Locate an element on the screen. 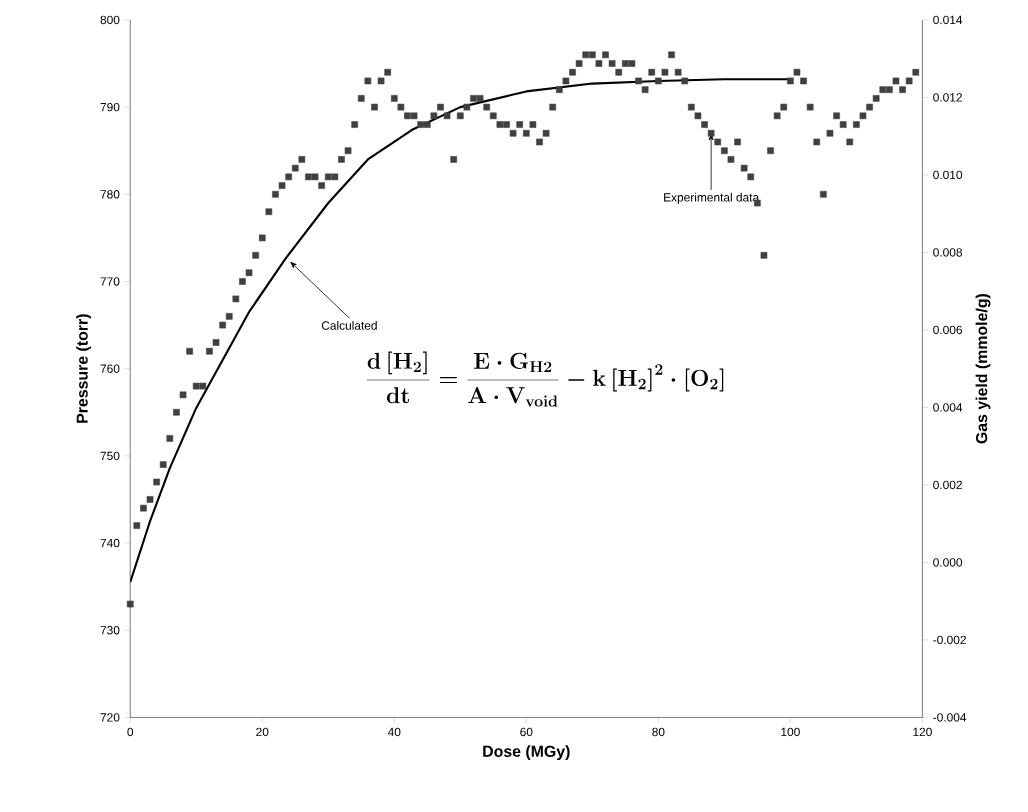 The height and width of the screenshot is (812, 1028). y2-tick-label: 0.010 is located at coordinates (948, 175).